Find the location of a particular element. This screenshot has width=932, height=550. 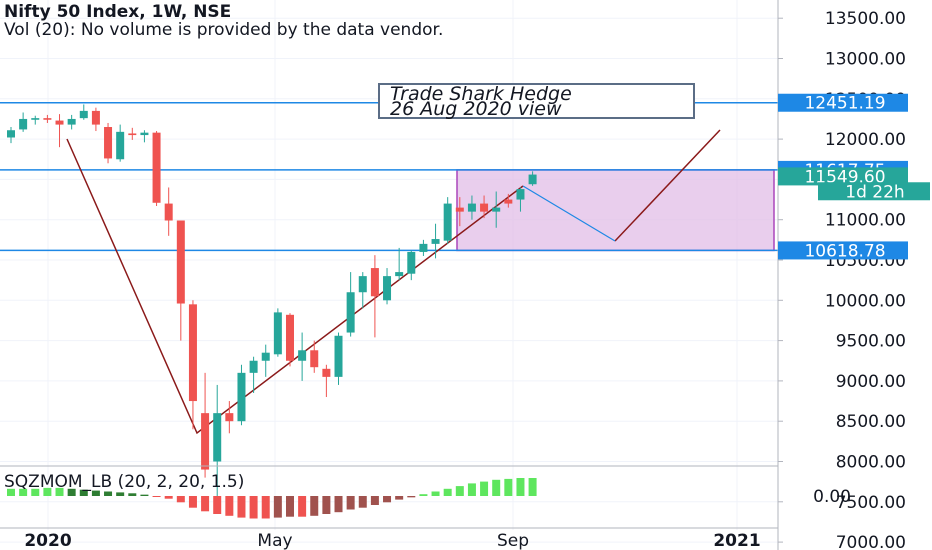

y-axis-tick-label: 7000.00 is located at coordinates (871, 541).